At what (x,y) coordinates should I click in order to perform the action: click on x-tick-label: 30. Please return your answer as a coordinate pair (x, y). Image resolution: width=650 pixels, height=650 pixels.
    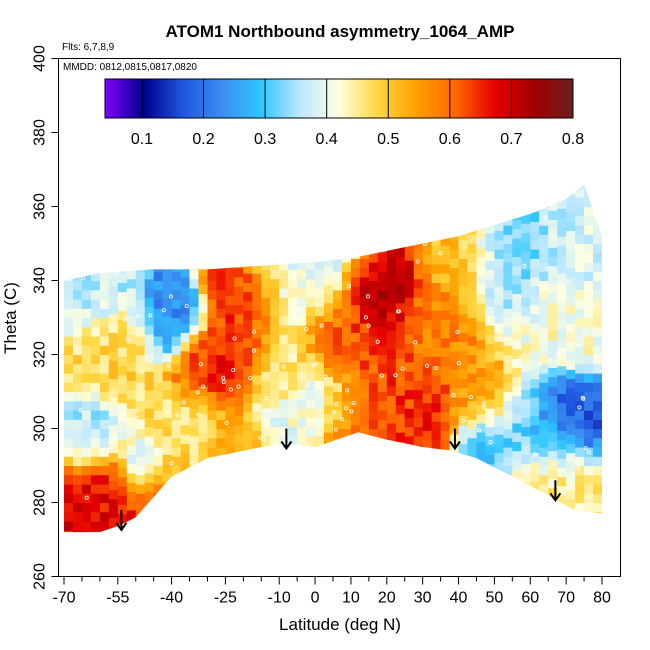
    Looking at the image, I should click on (423, 598).